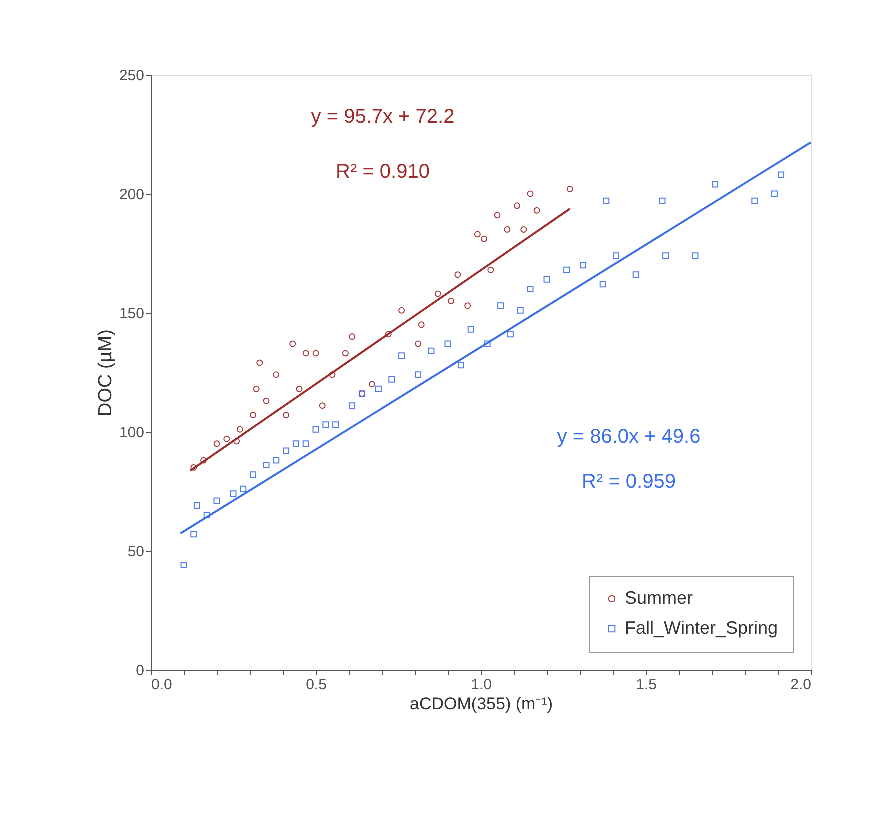 The height and width of the screenshot is (820, 871). I want to click on y-axis-title: DOC (µM), so click(105, 373).